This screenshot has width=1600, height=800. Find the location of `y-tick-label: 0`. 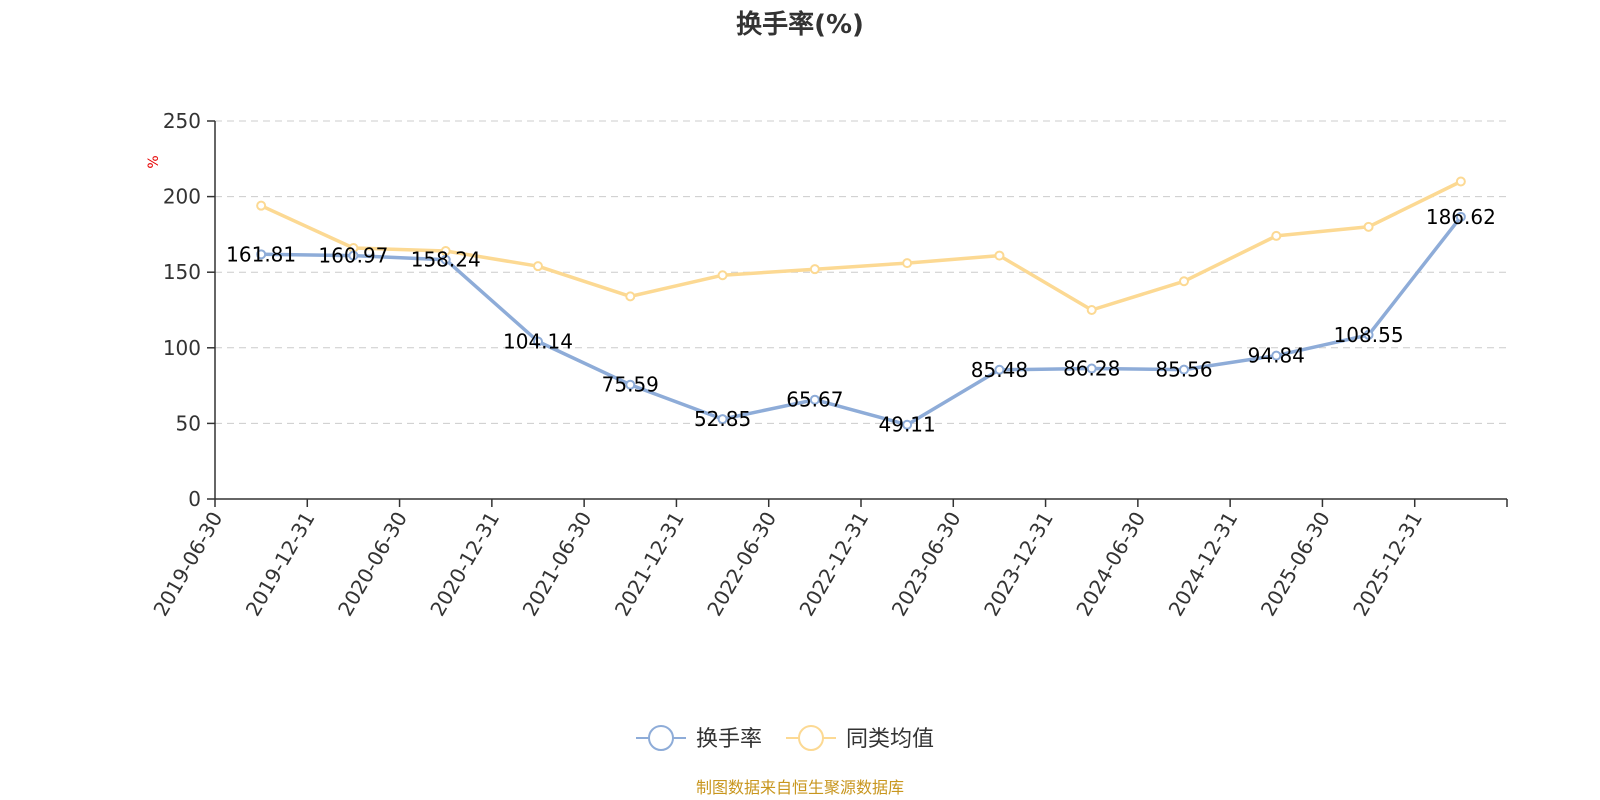

y-tick-label: 0 is located at coordinates (194, 499).